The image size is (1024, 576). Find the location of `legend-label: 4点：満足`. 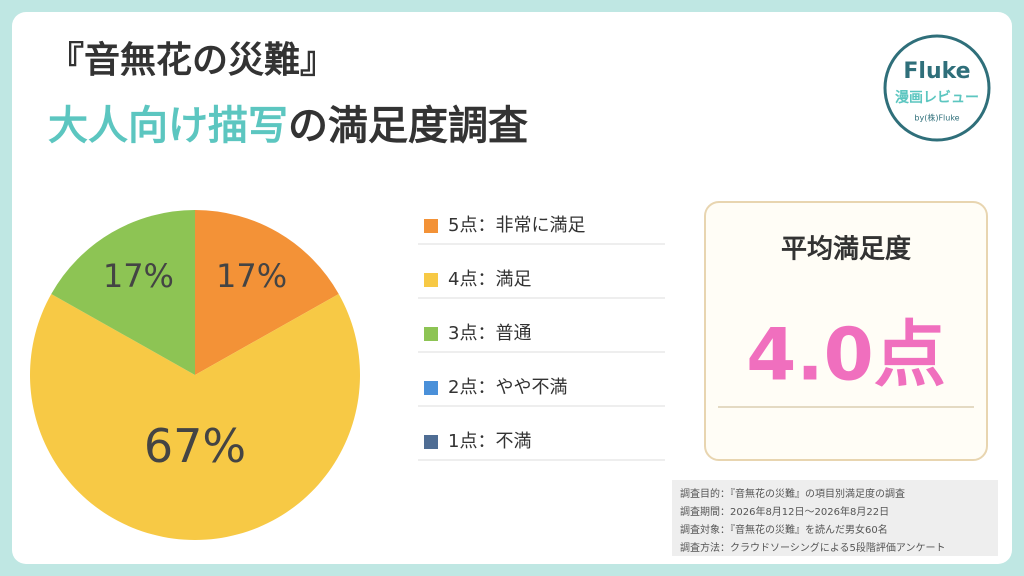

legend-label: 4点：満足 is located at coordinates (489, 279).